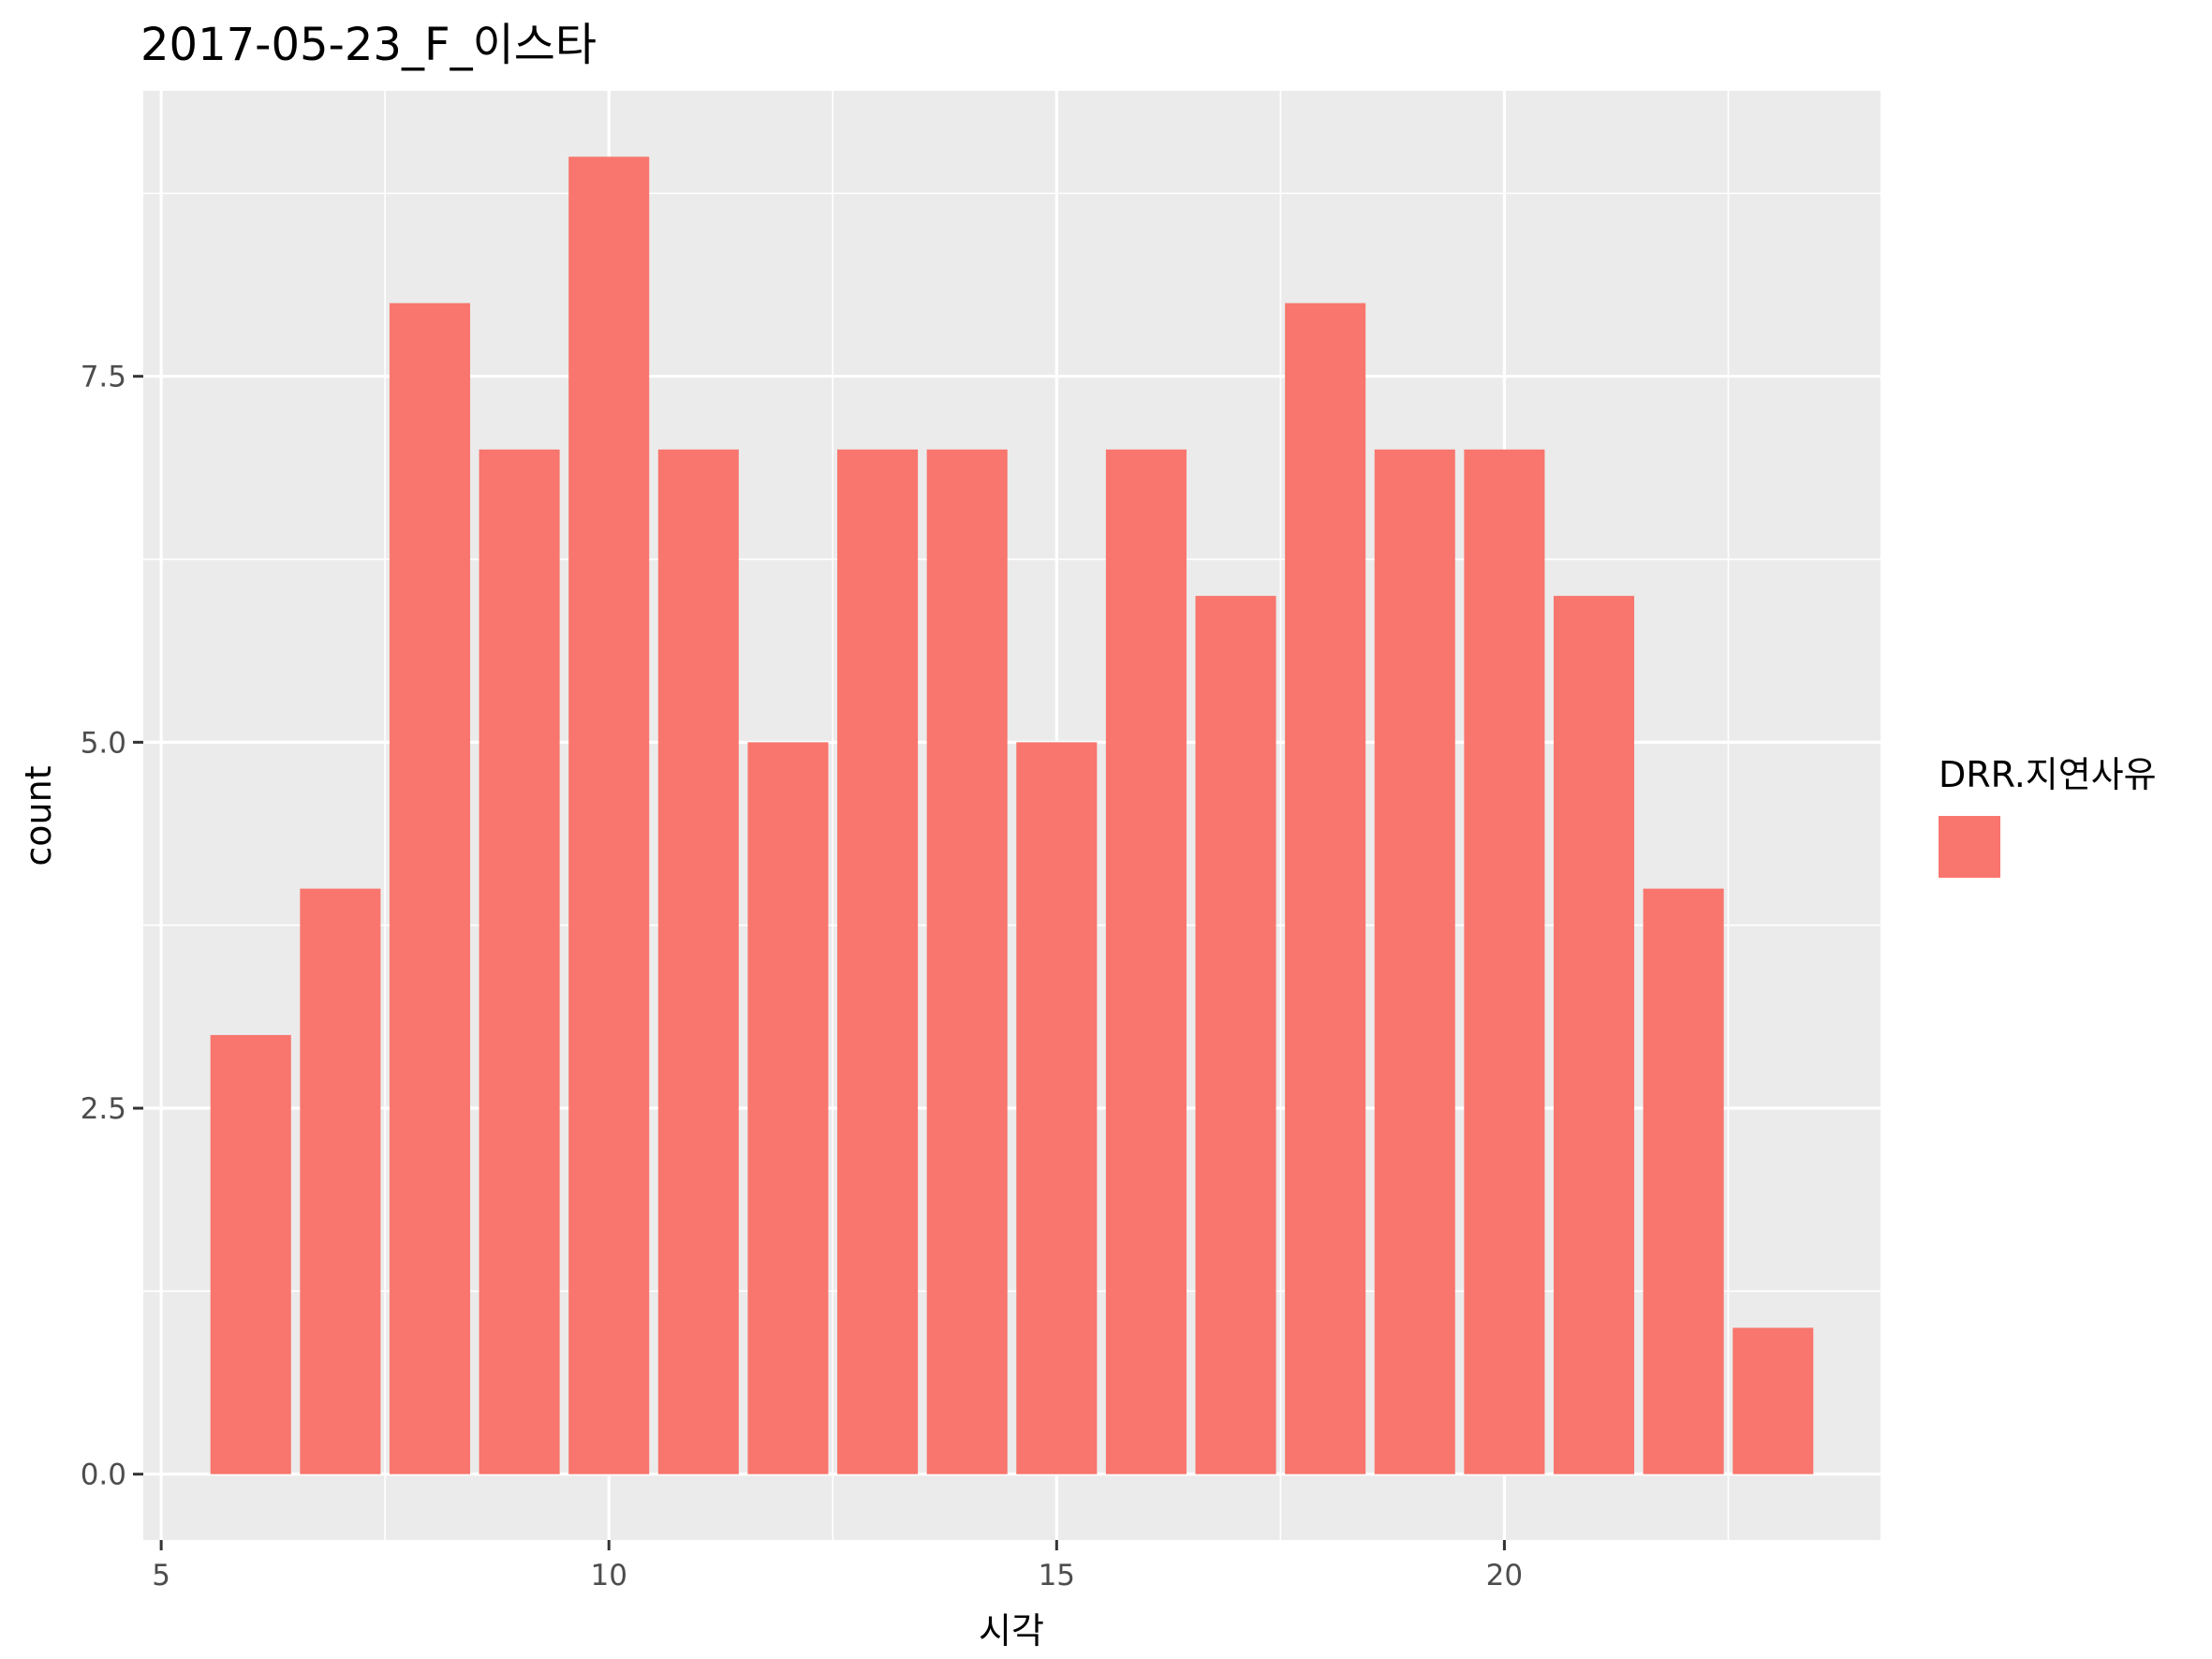 The height and width of the screenshot is (1659, 2212). I want to click on legend-title: DRR.지연사유, so click(2048, 775).